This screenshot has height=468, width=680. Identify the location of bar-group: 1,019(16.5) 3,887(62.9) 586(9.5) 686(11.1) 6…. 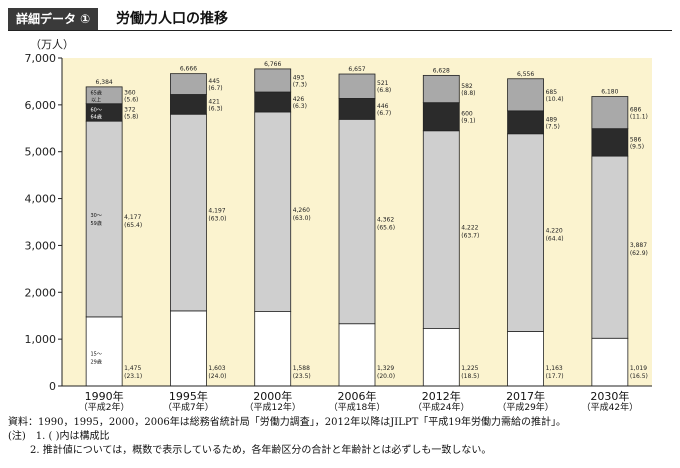
(619, 238).